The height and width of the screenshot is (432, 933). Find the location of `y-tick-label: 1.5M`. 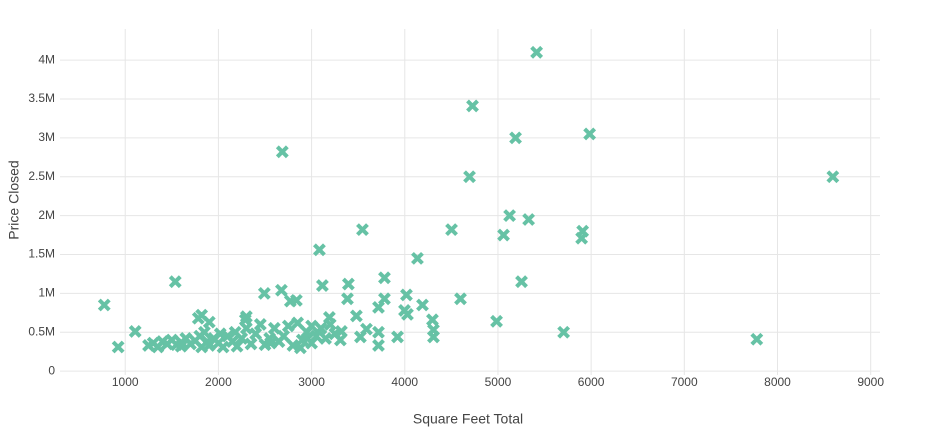

y-tick-label: 1.5M is located at coordinates (41, 254).